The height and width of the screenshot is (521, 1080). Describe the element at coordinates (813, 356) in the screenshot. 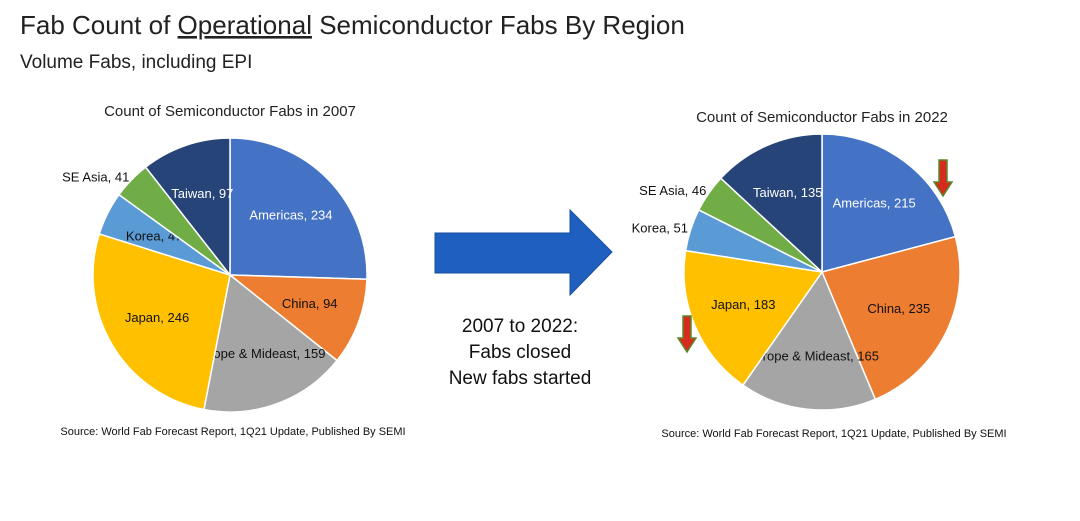

I see `data-label: Europe & Mideast, 165` at that location.